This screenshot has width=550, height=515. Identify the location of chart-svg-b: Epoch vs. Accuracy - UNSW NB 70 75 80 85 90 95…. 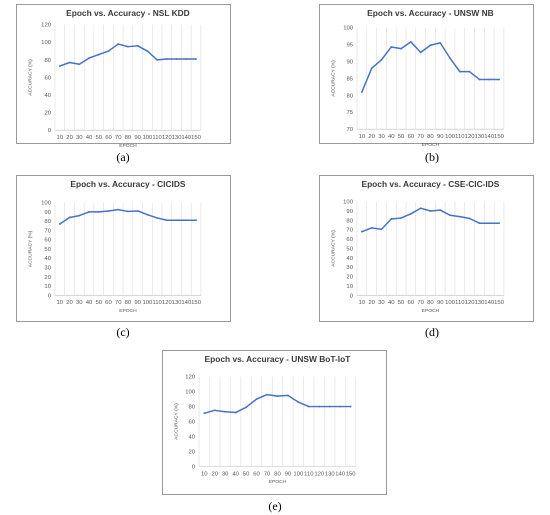
(417, 78).